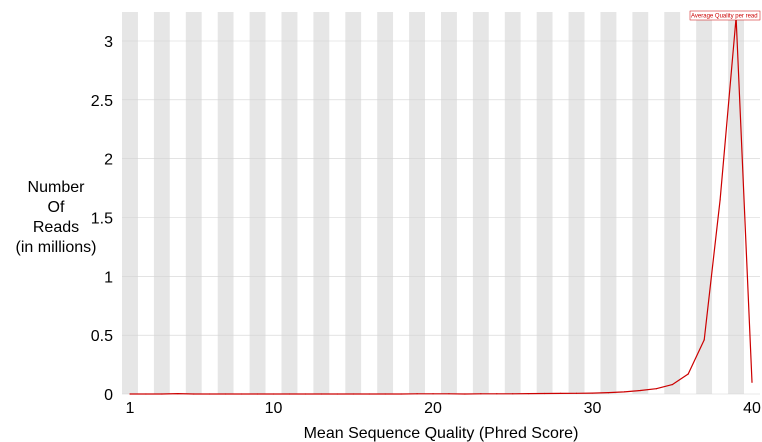  What do you see at coordinates (57, 187) in the screenshot?
I see `y-axis-title-line: Number` at bounding box center [57, 187].